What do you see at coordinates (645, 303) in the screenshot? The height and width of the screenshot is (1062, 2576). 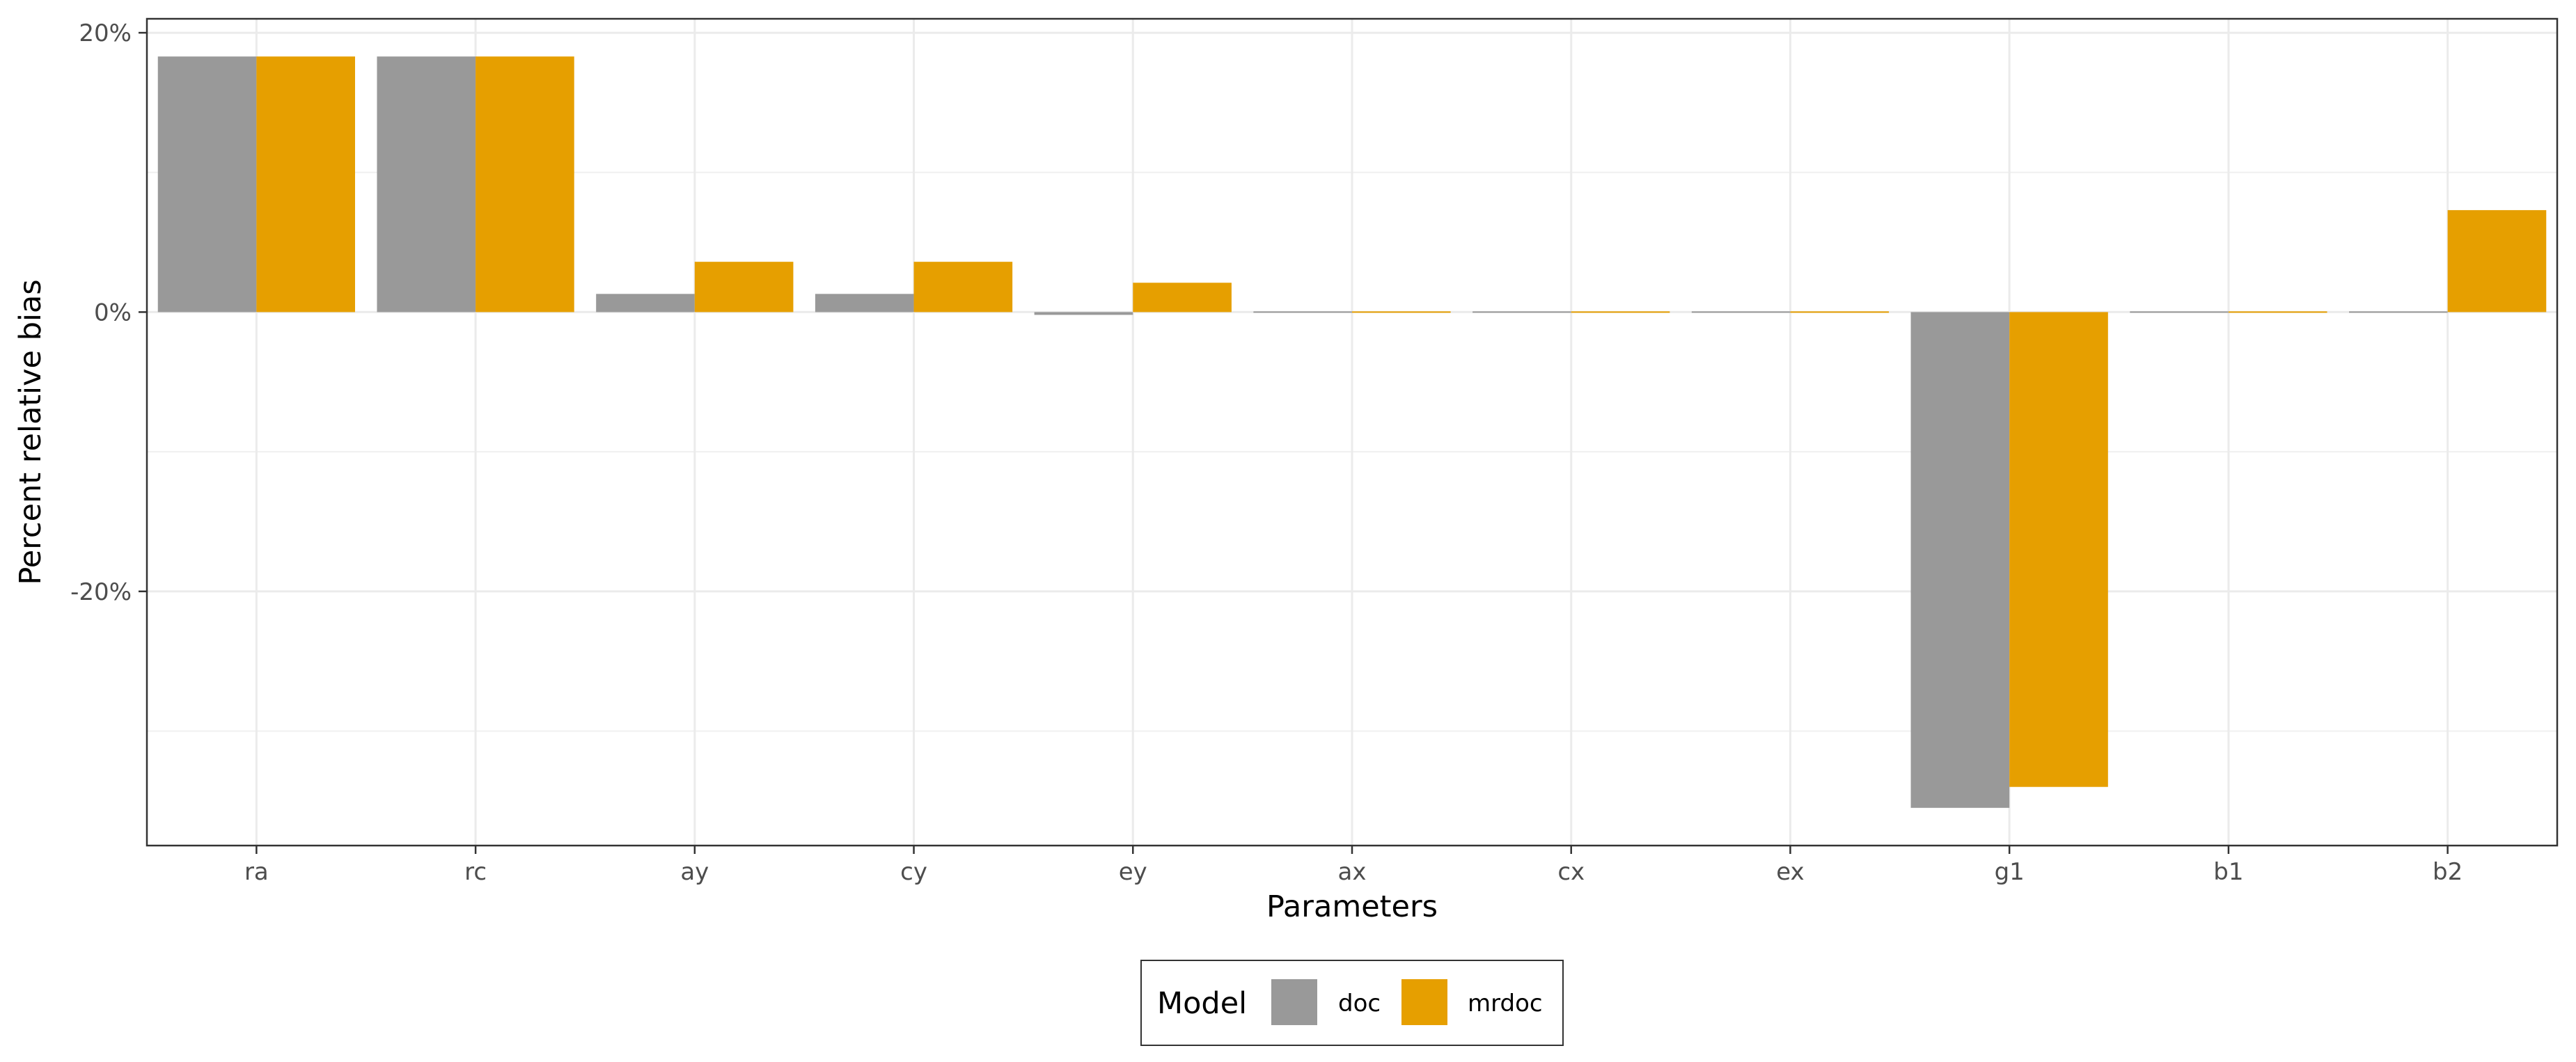 I see `bar-doc-ay` at bounding box center [645, 303].